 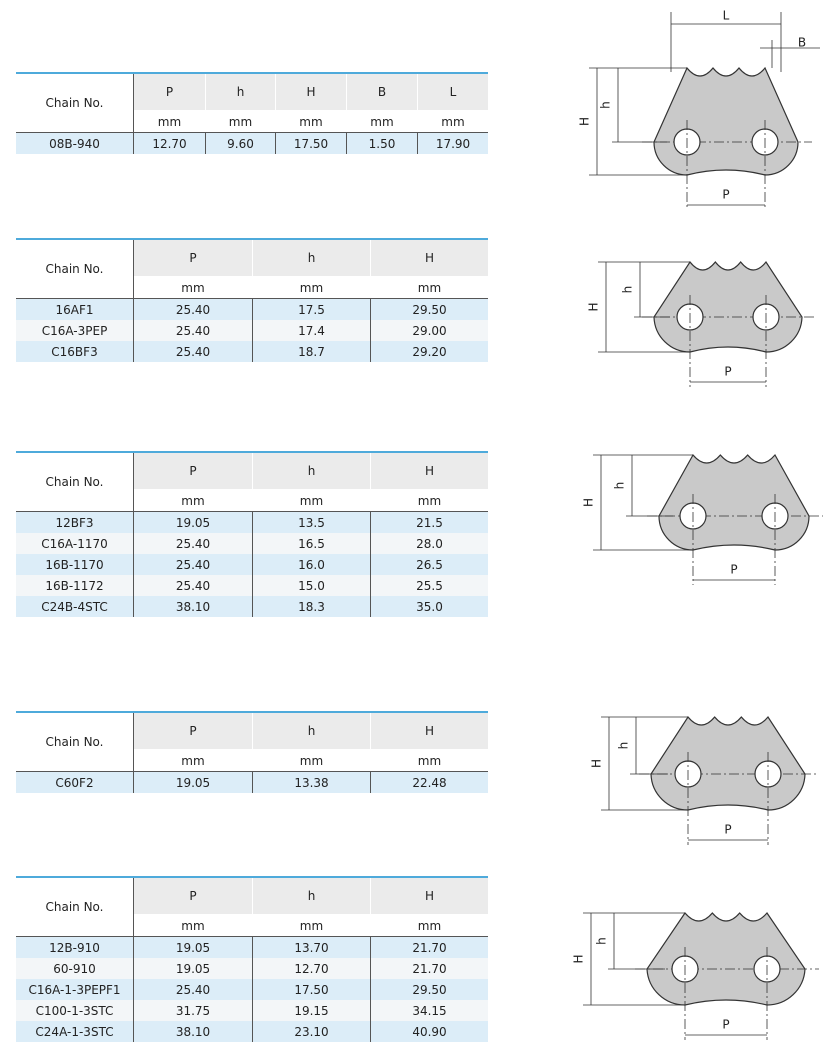 What do you see at coordinates (429, 606) in the screenshot?
I see `table-cell: 35.0` at bounding box center [429, 606].